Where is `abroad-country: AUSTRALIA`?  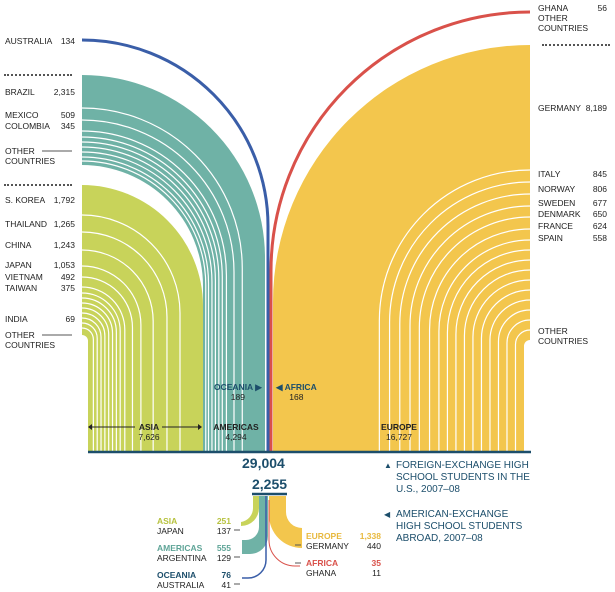
abroad-country: AUSTRALIA is located at coordinates (181, 585).